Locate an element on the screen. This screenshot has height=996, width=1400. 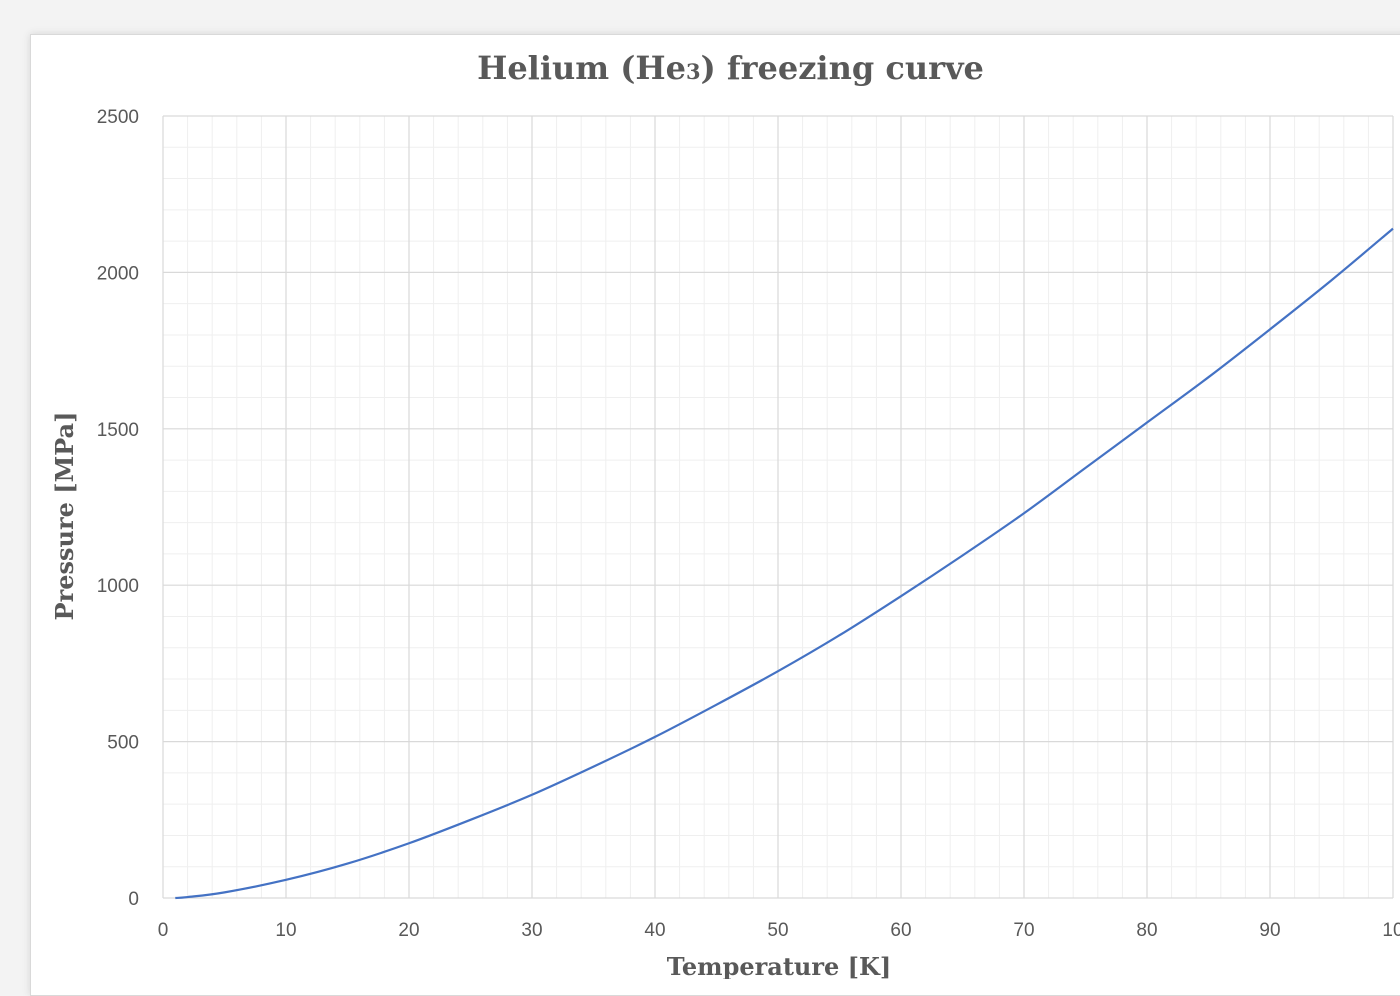
y-tick-label: 1000 is located at coordinates (118, 586).